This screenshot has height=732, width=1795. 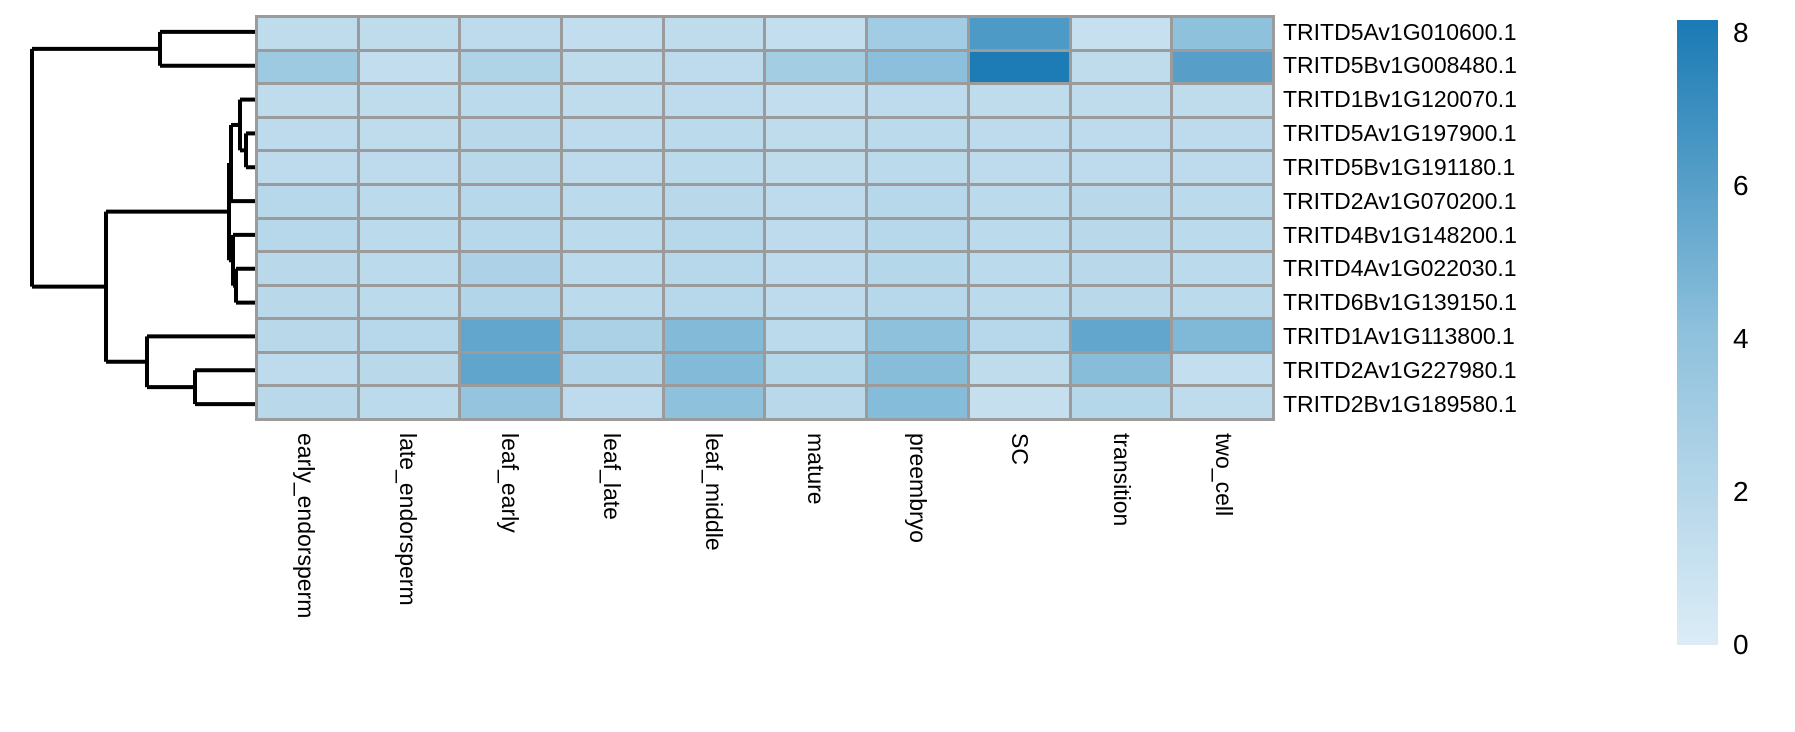 I want to click on row-label: TRITD4Av1G022030.1, so click(x=1400, y=268).